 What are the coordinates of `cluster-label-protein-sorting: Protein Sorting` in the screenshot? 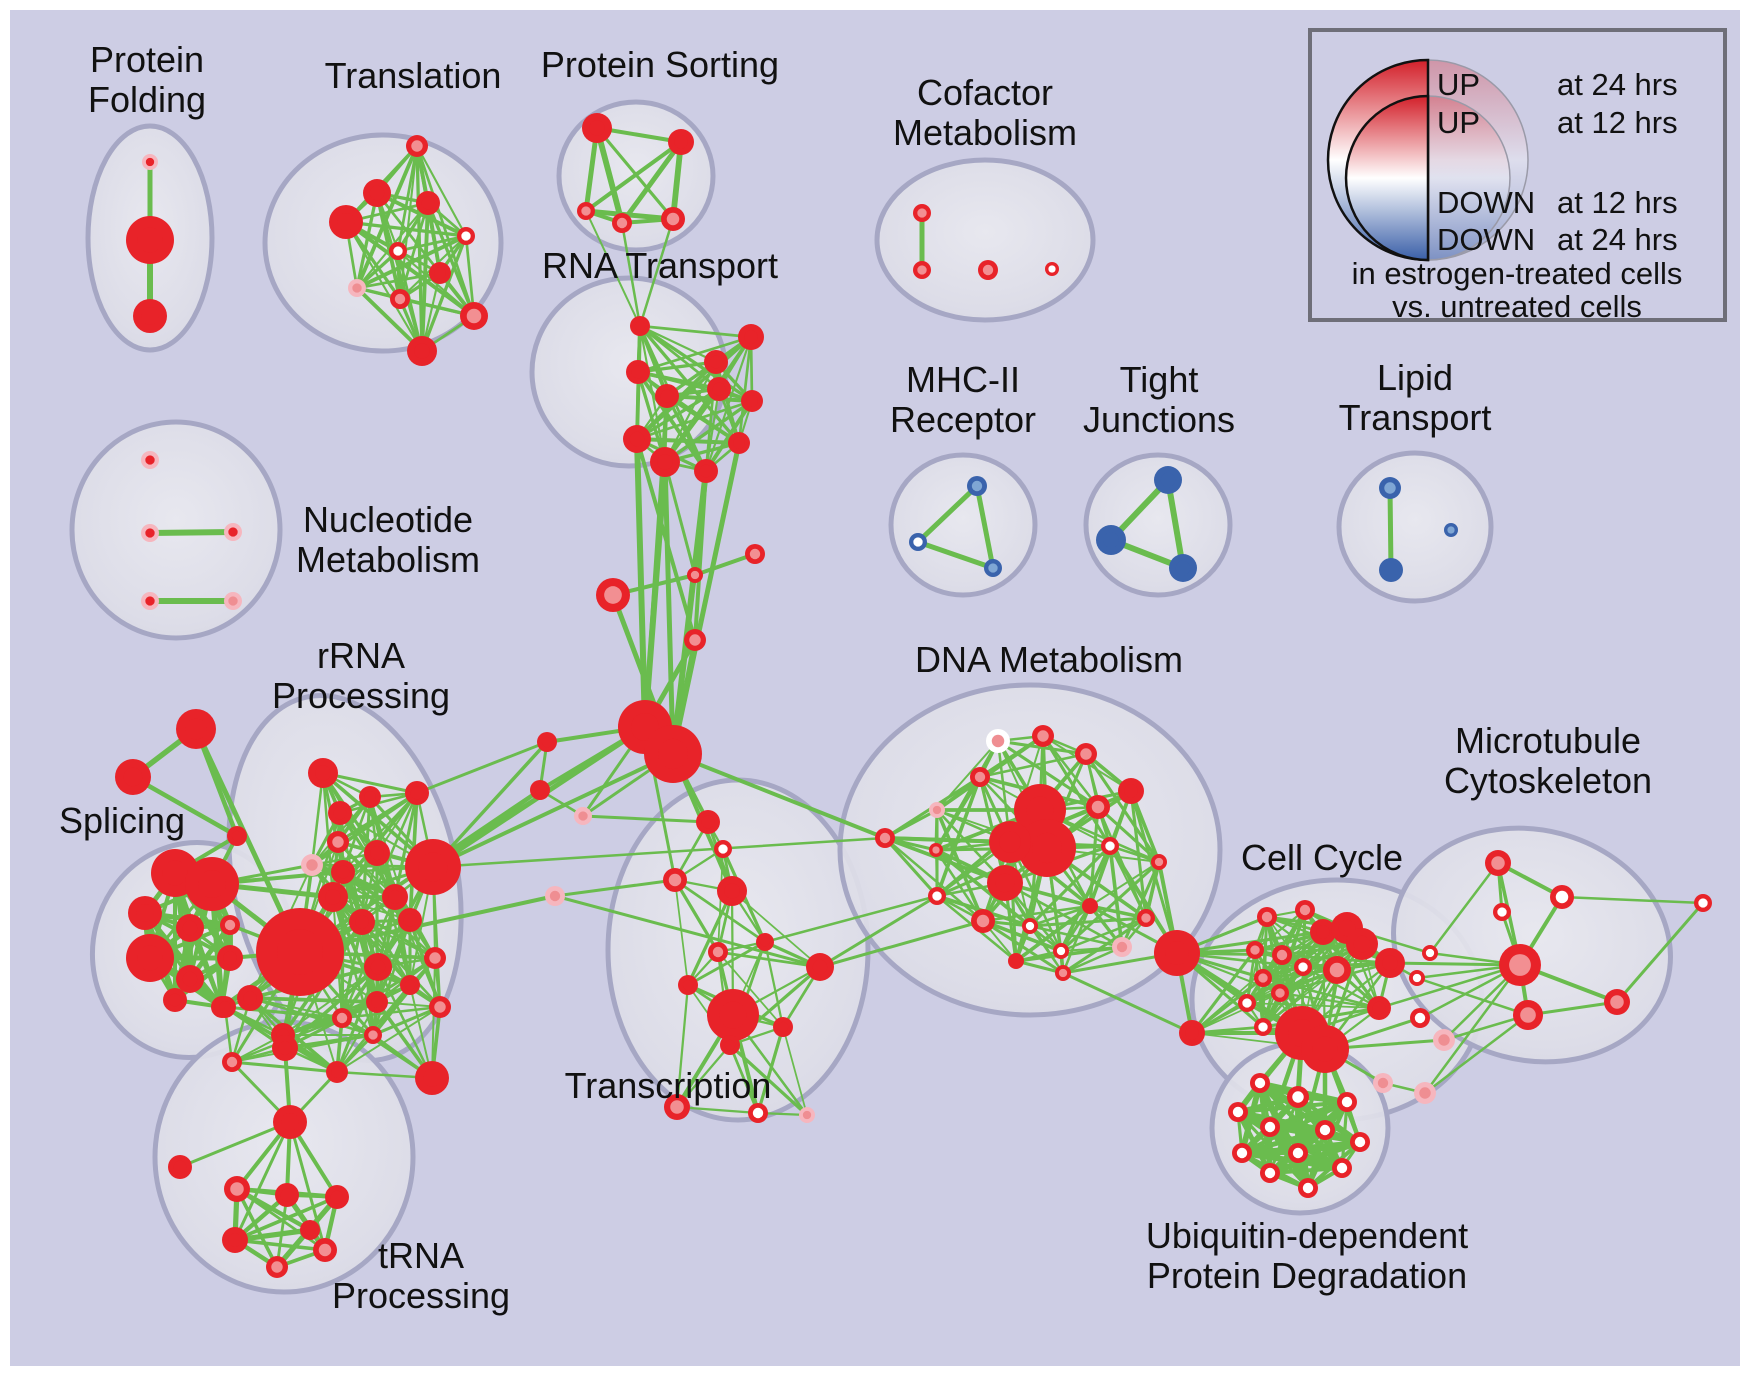 It's located at (660, 64).